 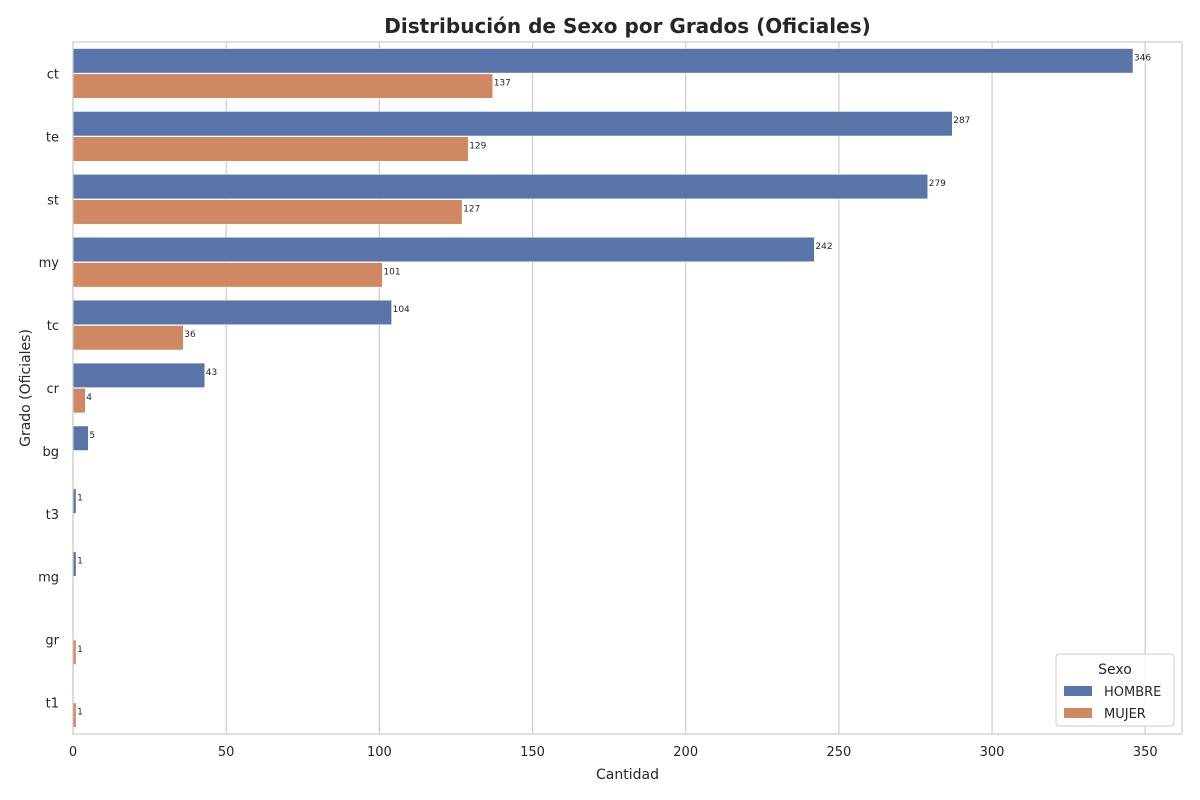 What do you see at coordinates (401, 310) in the screenshot?
I see `bar-value-label: 104` at bounding box center [401, 310].